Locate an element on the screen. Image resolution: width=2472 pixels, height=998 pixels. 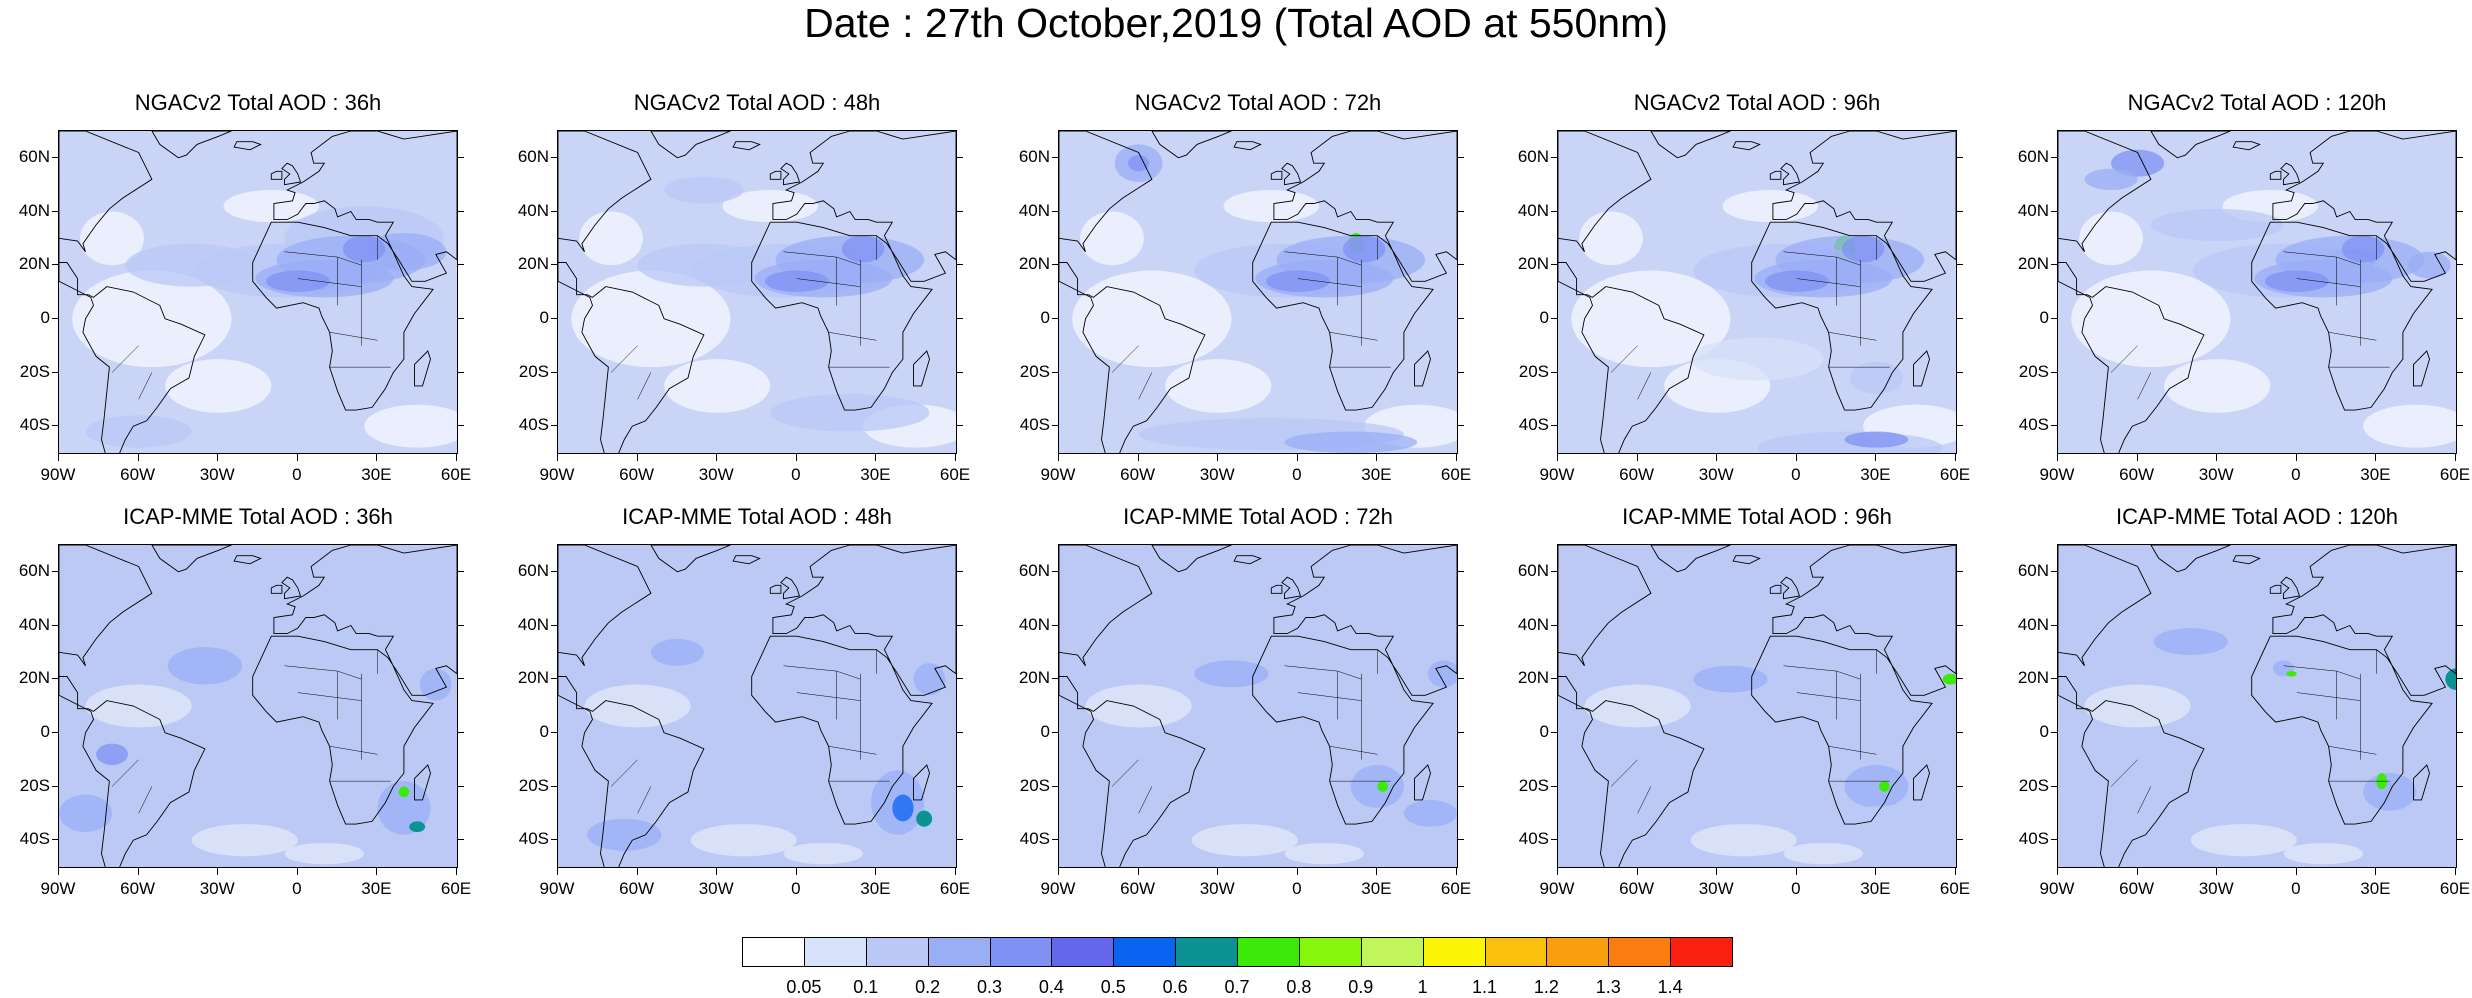
colorbar-label: 0.9 is located at coordinates (1361, 987).